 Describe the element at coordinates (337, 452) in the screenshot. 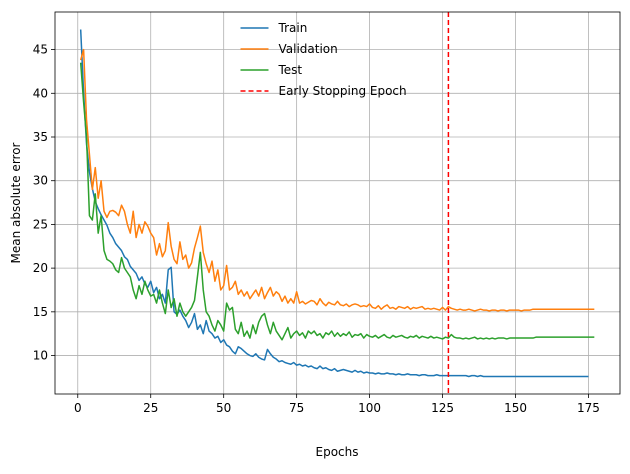

I see `x-axis-label: Epochs` at that location.